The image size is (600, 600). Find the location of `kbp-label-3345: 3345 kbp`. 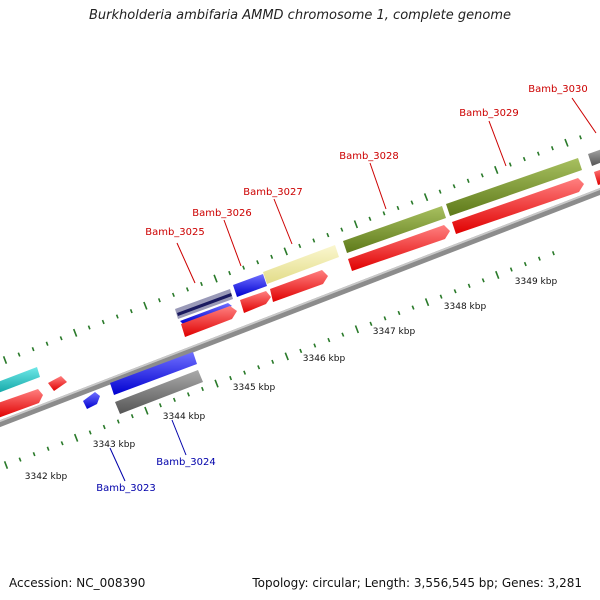

kbp-label-3345: 3345 kbp is located at coordinates (254, 388).